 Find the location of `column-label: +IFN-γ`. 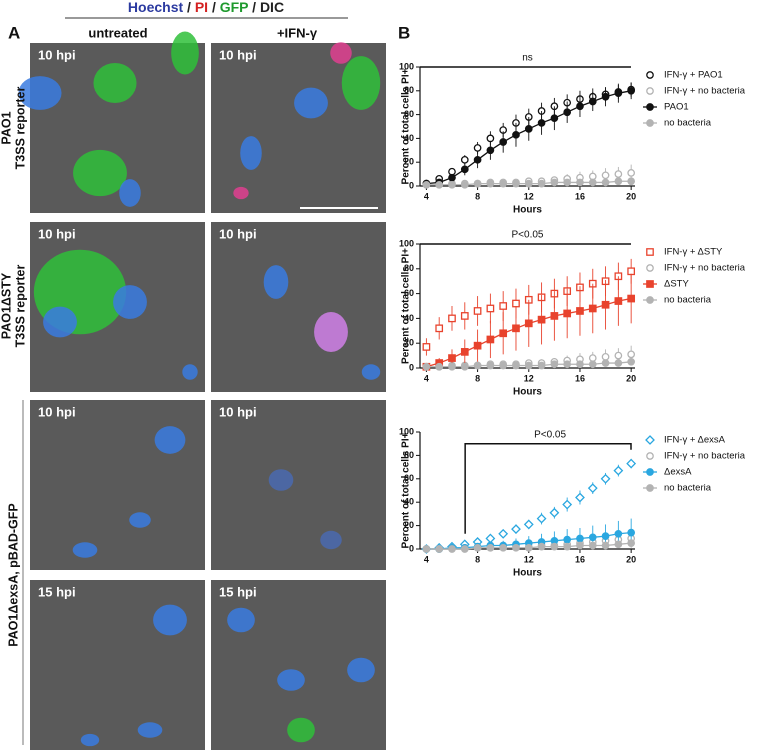

column-label: +IFN-γ is located at coordinates (297, 32).